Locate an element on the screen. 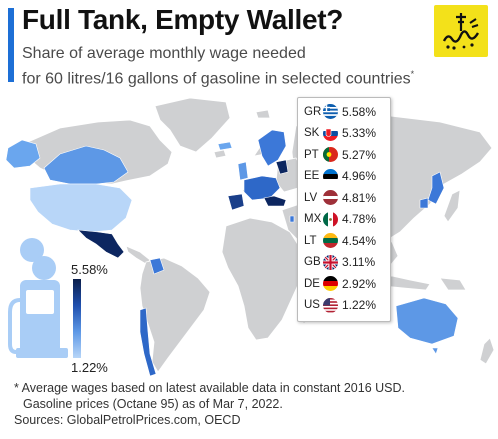 The width and height of the screenshot is (498, 439). legend-row-lithuania: LT 4.54% is located at coordinates (345, 241).